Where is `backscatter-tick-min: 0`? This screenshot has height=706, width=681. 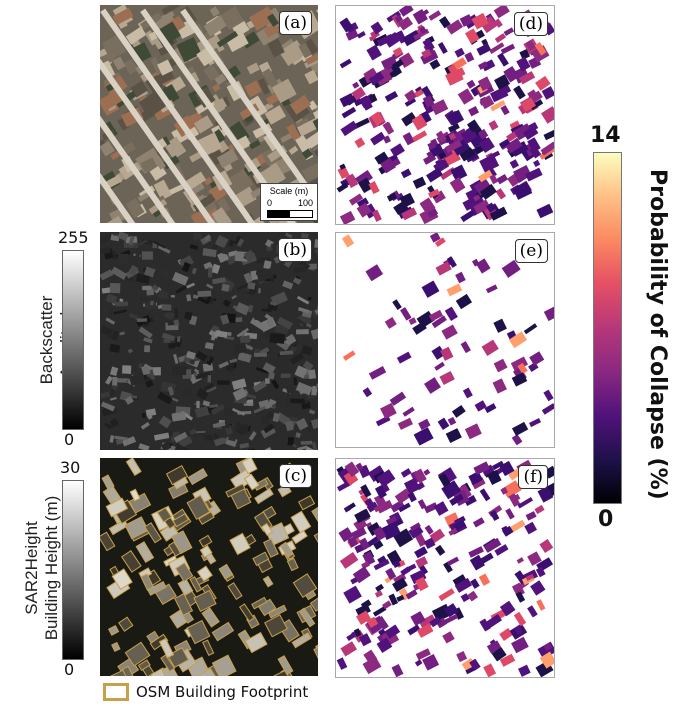 backscatter-tick-min: 0 is located at coordinates (69, 439).